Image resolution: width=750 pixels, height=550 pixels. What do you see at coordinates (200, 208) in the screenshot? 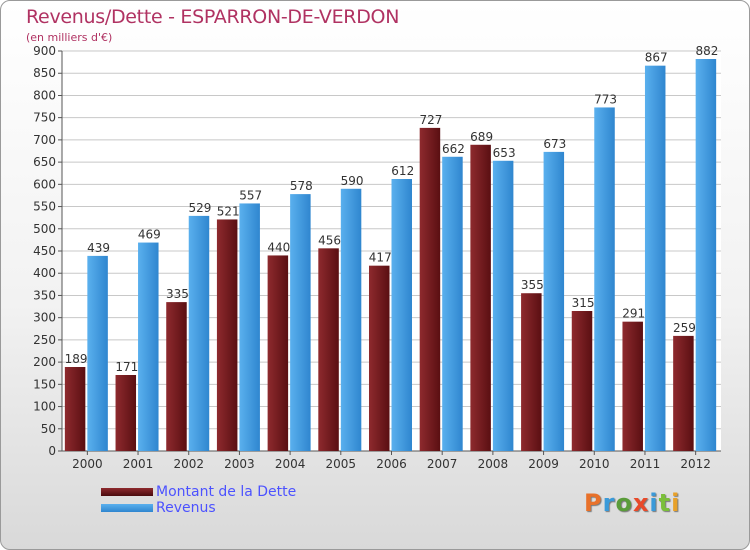
I see `data-label-revenus: 529` at bounding box center [200, 208].